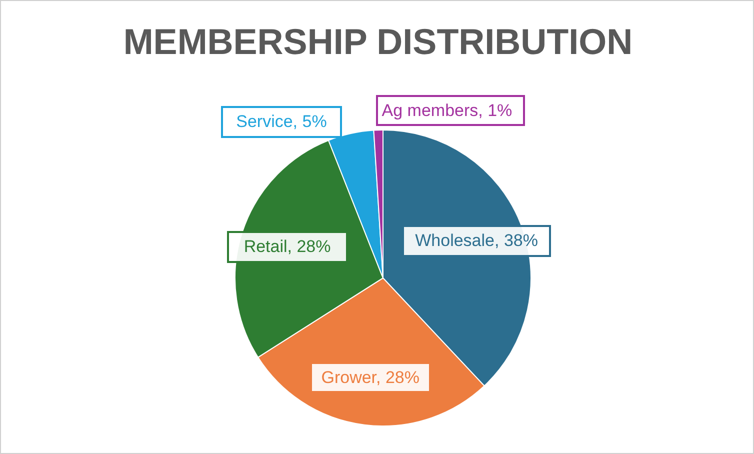  Describe the element at coordinates (476, 241) in the screenshot. I see `slice-label: Wholesale, 38%` at that location.